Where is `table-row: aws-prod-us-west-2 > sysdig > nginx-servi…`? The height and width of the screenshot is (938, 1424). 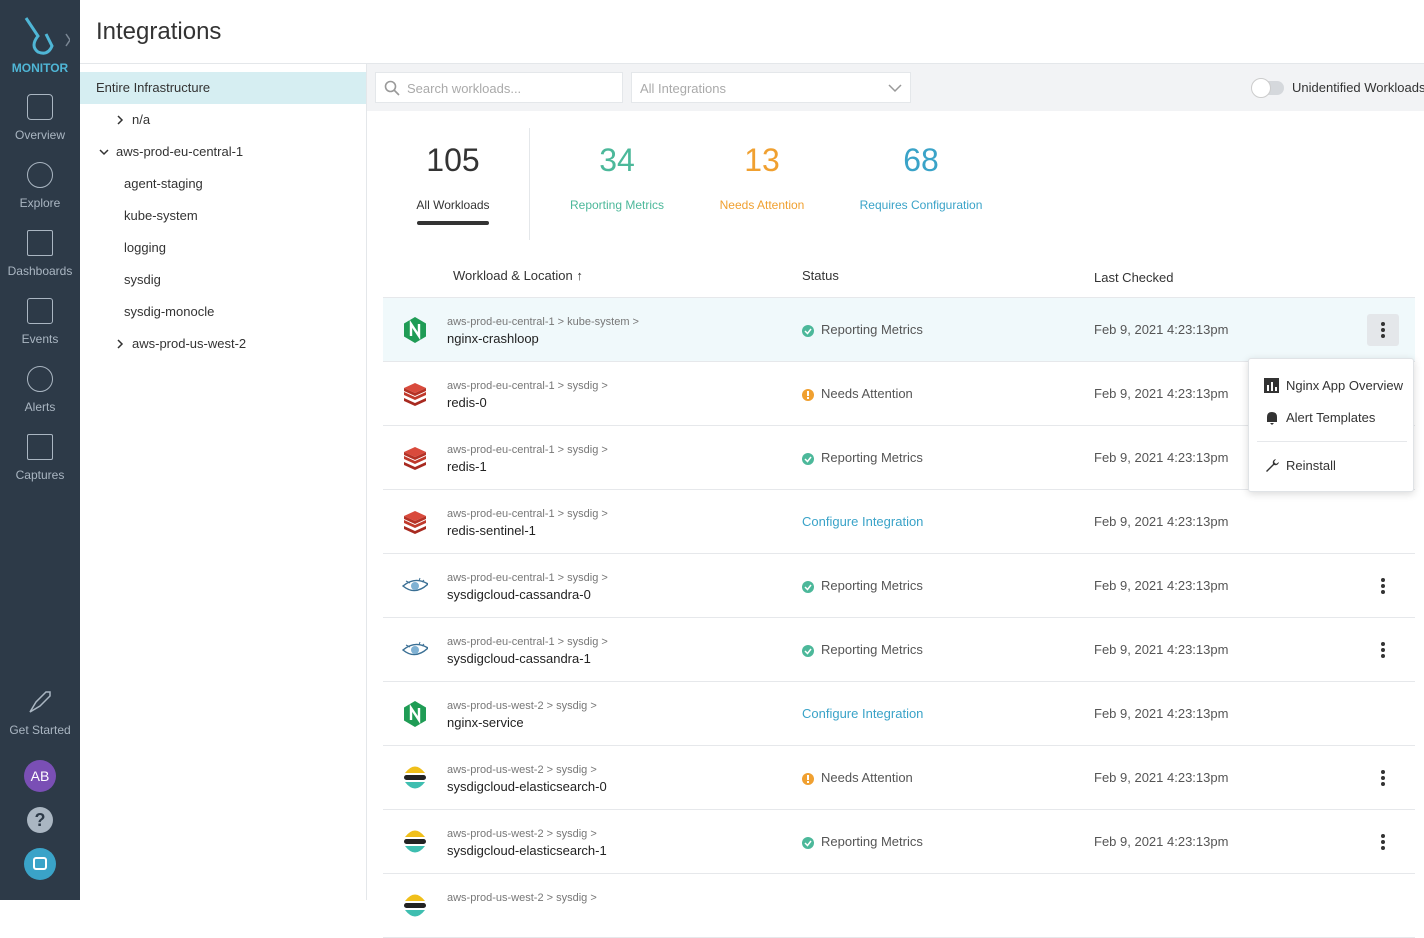
table-row: aws-prod-us-west-2 > sysdig > nginx-servi… is located at coordinates (899, 714).